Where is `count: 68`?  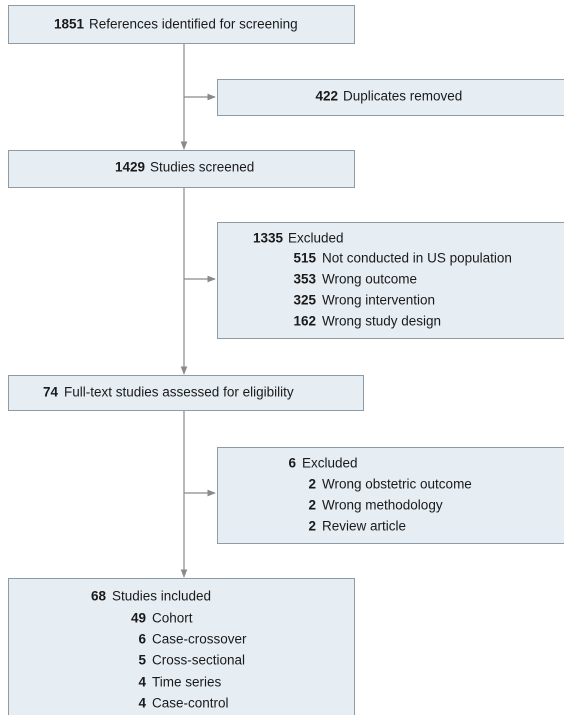
count: 68 is located at coordinates (99, 596).